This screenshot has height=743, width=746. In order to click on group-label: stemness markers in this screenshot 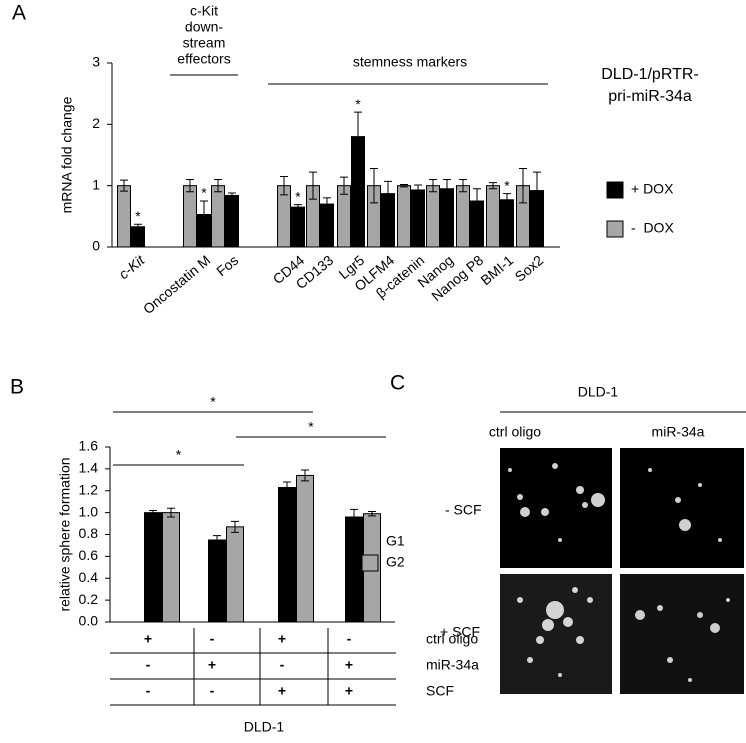, I will do `click(410, 62)`.